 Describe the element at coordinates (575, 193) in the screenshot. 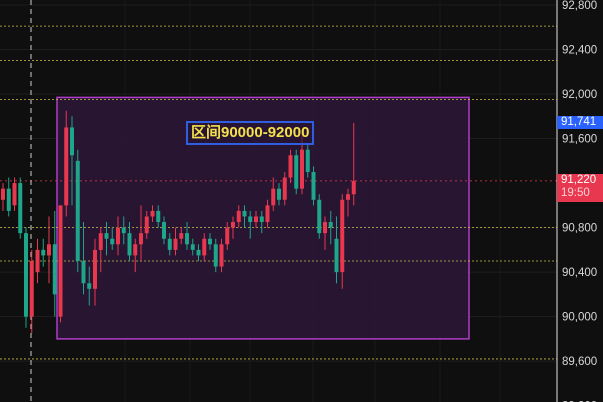

I see `last-price-time: 19:50` at that location.